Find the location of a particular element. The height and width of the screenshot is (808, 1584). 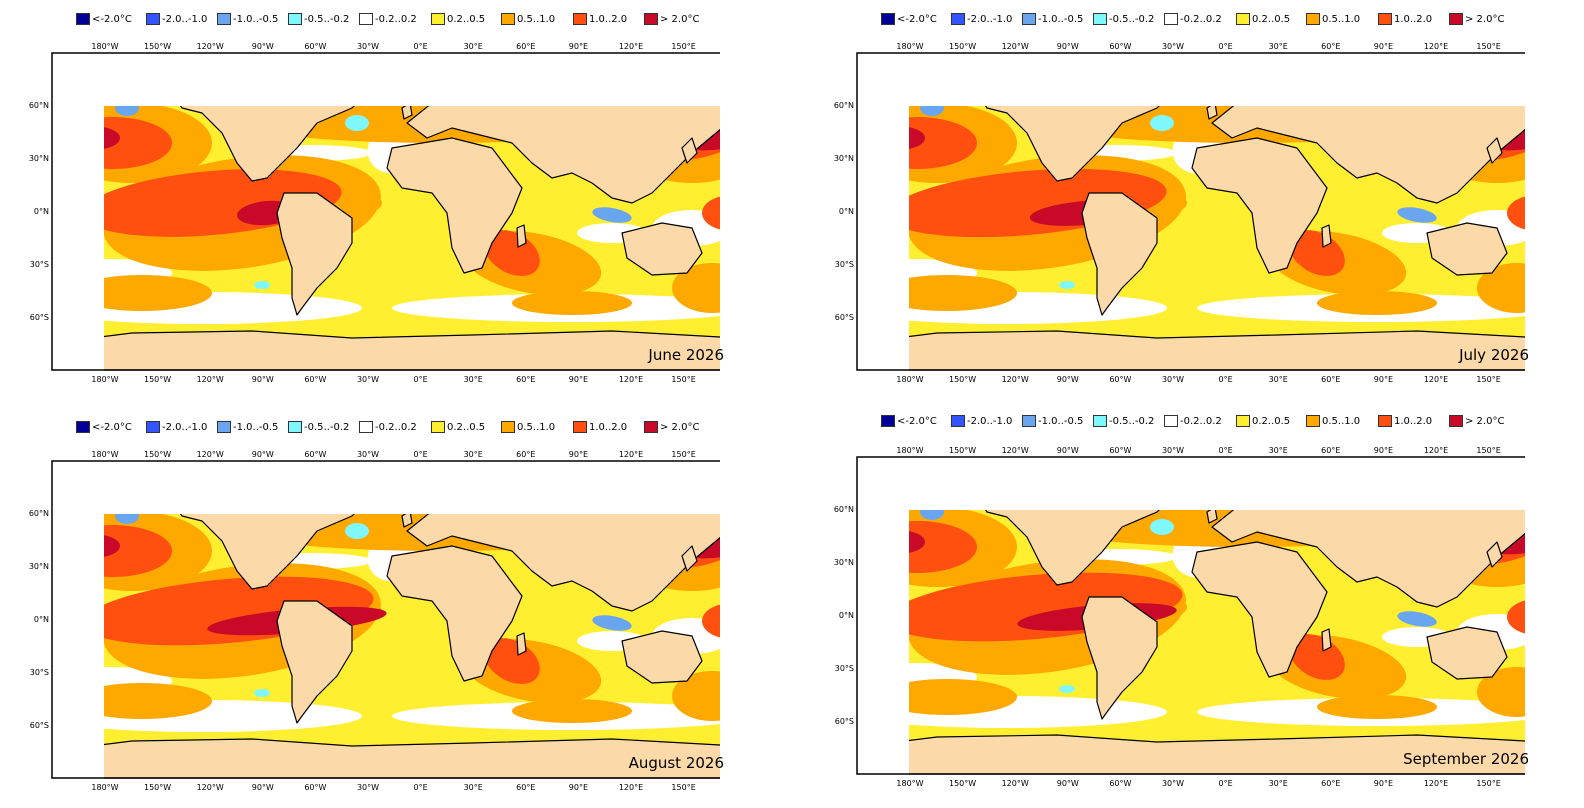

lon-tick-top: 180°W is located at coordinates (104, 46).